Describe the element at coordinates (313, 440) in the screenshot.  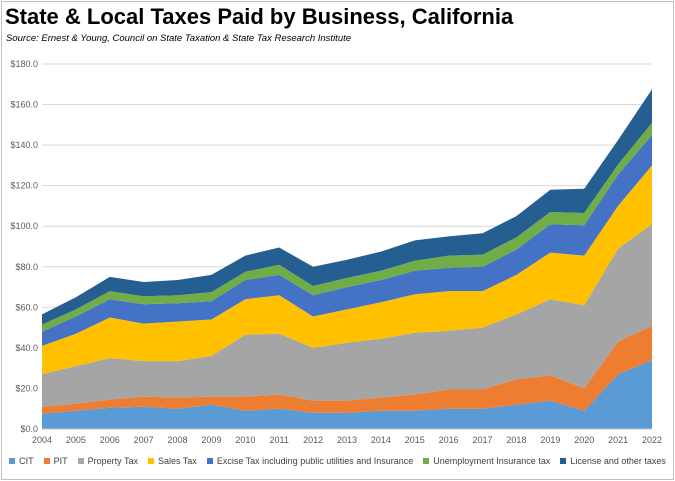
I see `x-tick-label: 2012` at that location.